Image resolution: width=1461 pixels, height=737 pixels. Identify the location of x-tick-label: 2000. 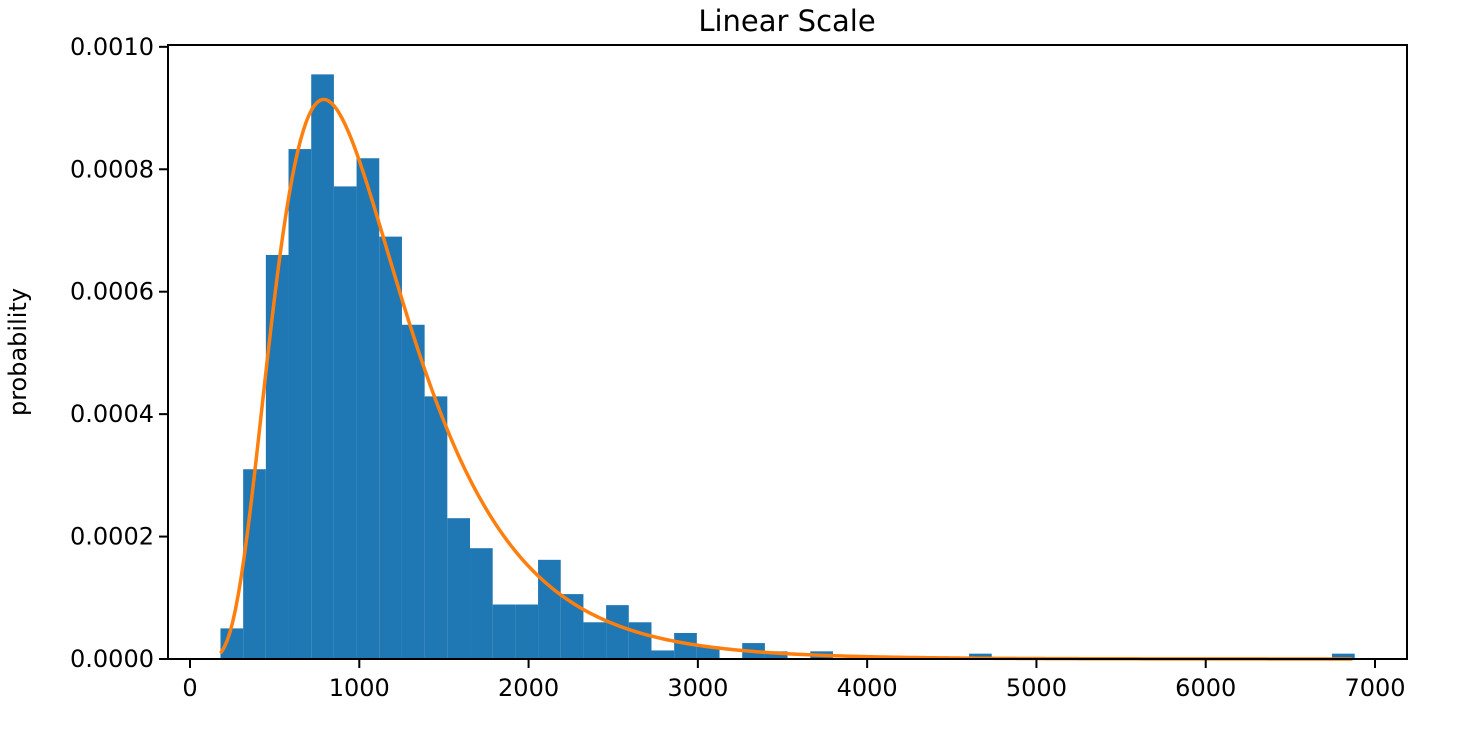
(528, 688).